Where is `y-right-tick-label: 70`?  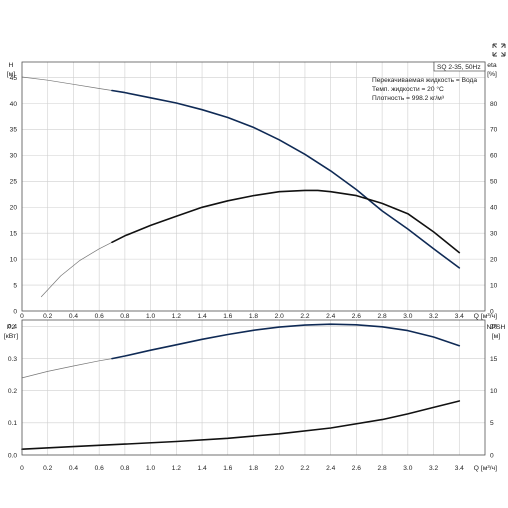 y-right-tick-label: 70 is located at coordinates (494, 130).